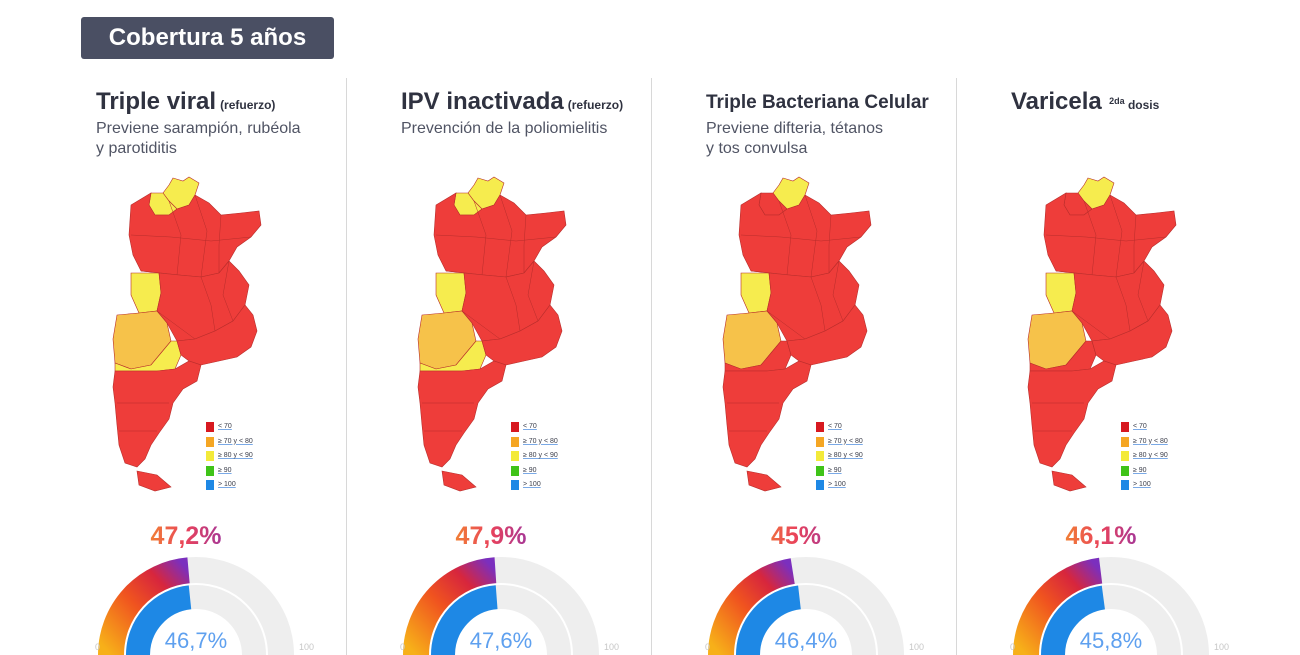 The height and width of the screenshot is (655, 1300). Describe the element at coordinates (1143, 105) in the screenshot. I see `dose-label: dosis` at that location.